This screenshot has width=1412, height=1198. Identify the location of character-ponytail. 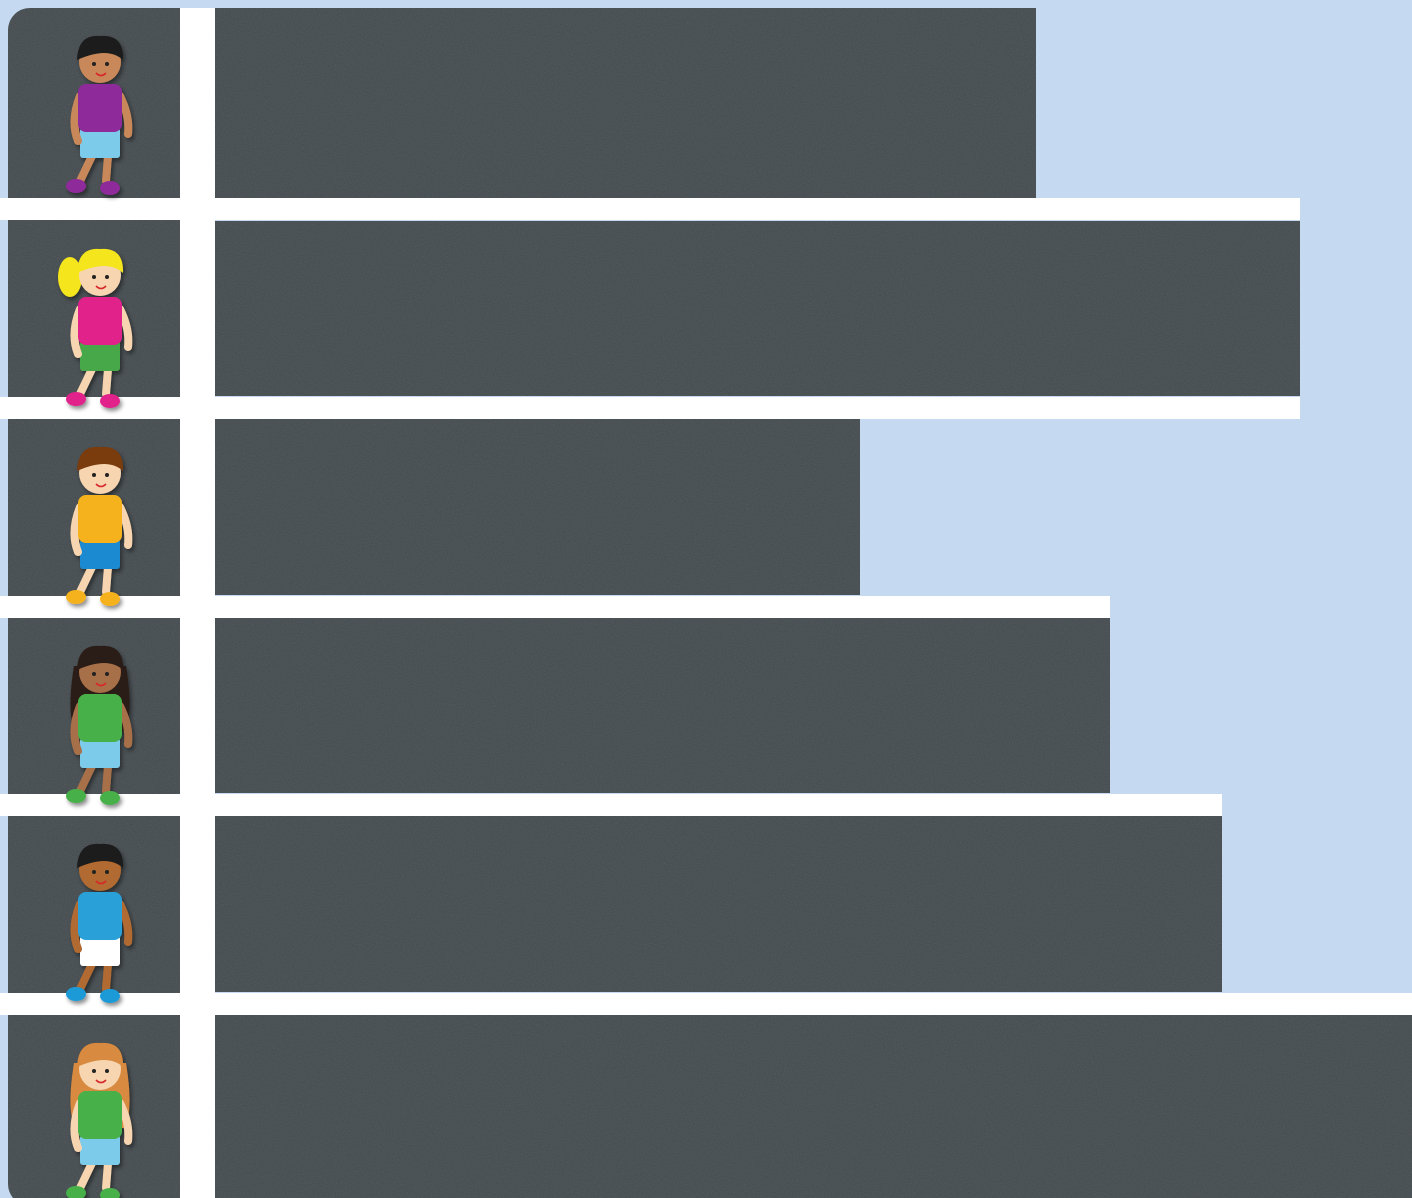
(70, 277).